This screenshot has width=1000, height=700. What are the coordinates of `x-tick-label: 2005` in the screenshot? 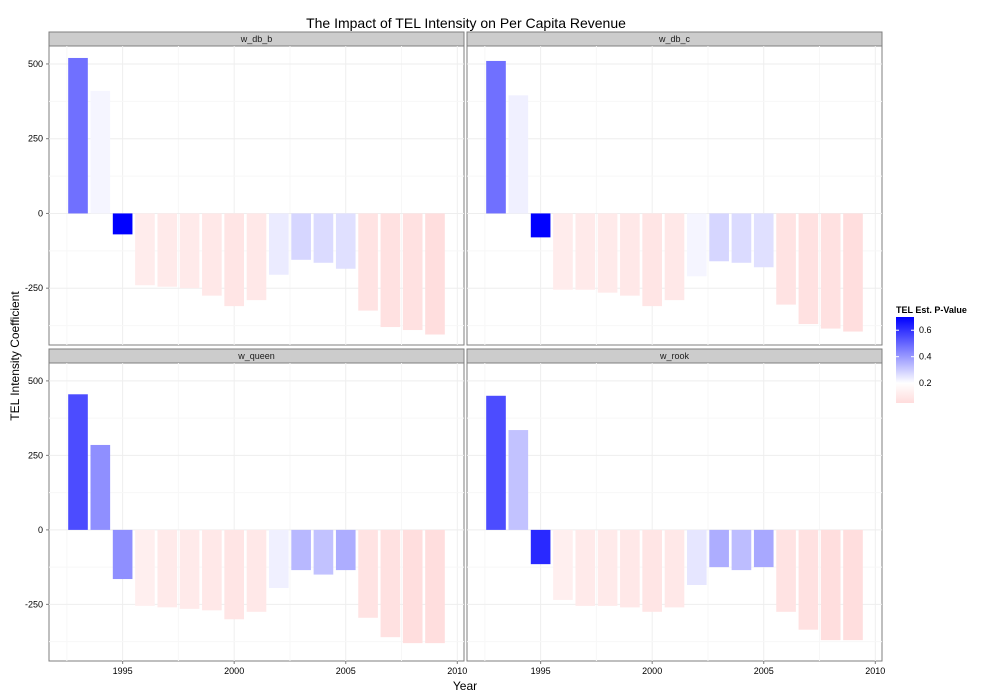 It's located at (764, 671).